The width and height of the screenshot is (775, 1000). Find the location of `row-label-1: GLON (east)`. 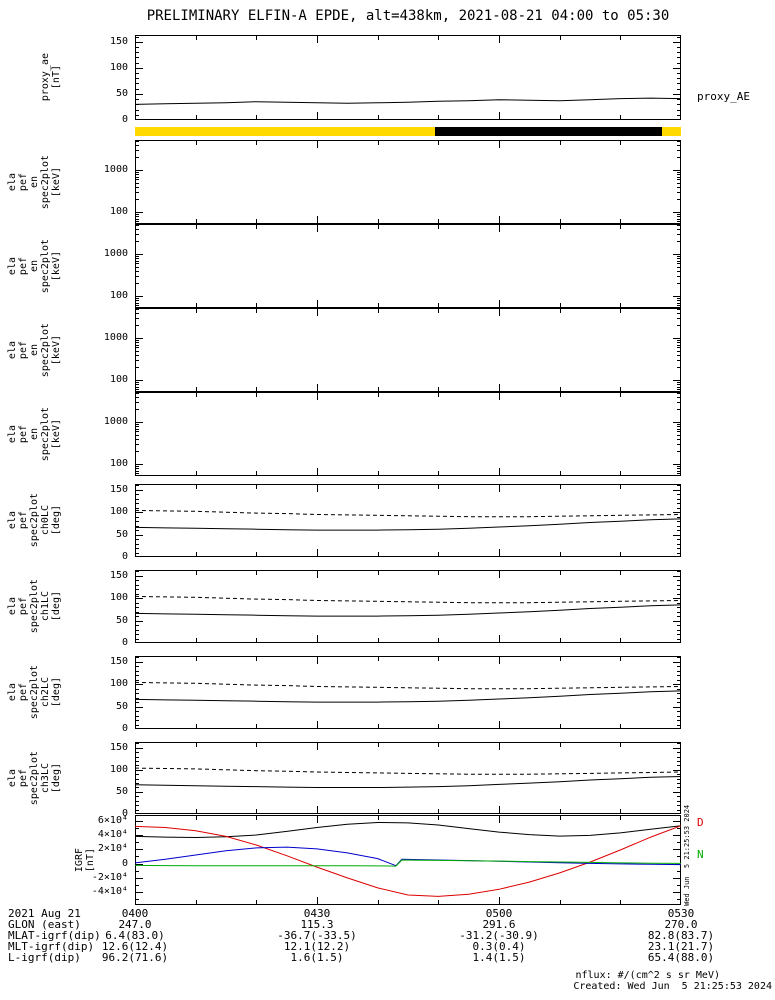

row-label-1: GLON (east) is located at coordinates (44, 924).